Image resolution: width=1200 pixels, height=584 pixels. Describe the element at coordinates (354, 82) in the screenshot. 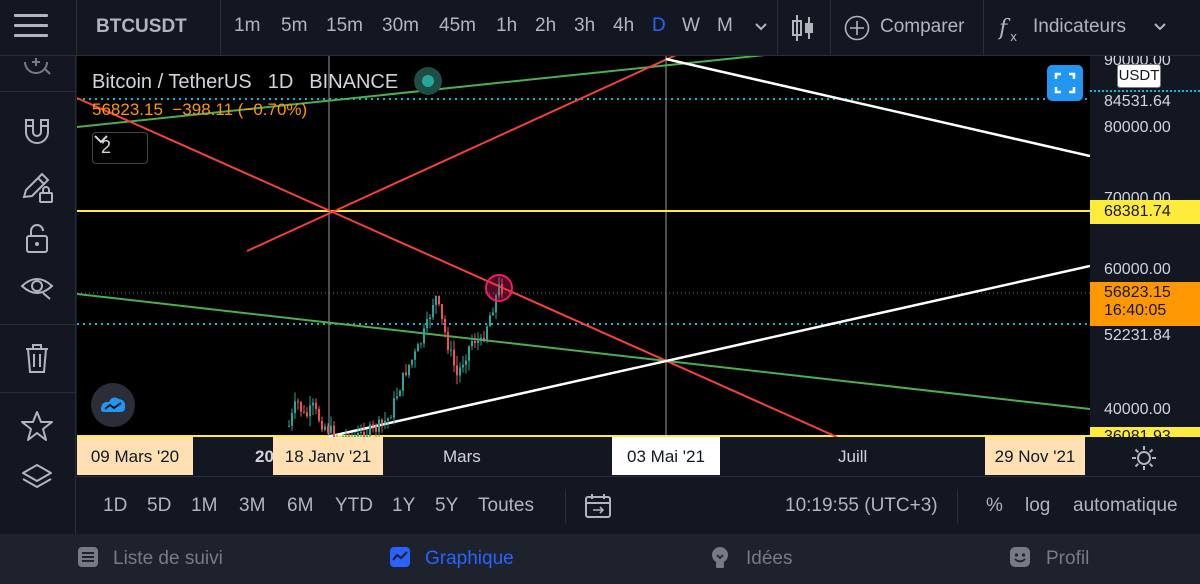

I see `legend-exchange: BINANCE` at that location.